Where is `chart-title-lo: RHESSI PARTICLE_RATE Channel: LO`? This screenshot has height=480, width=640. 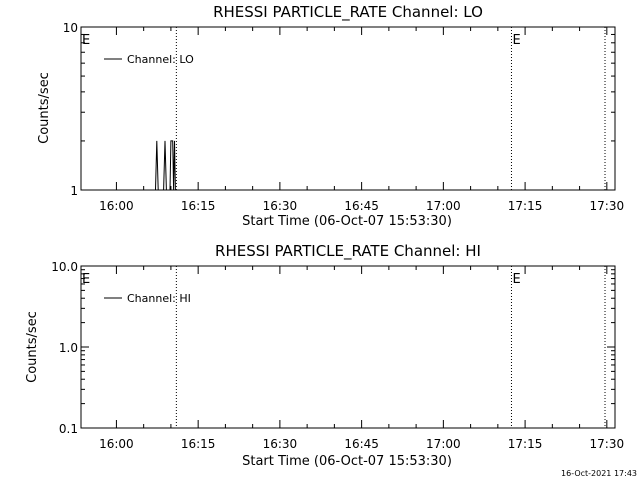
chart-title-lo: RHESSI PARTICLE_RATE Channel: LO is located at coordinates (348, 12).